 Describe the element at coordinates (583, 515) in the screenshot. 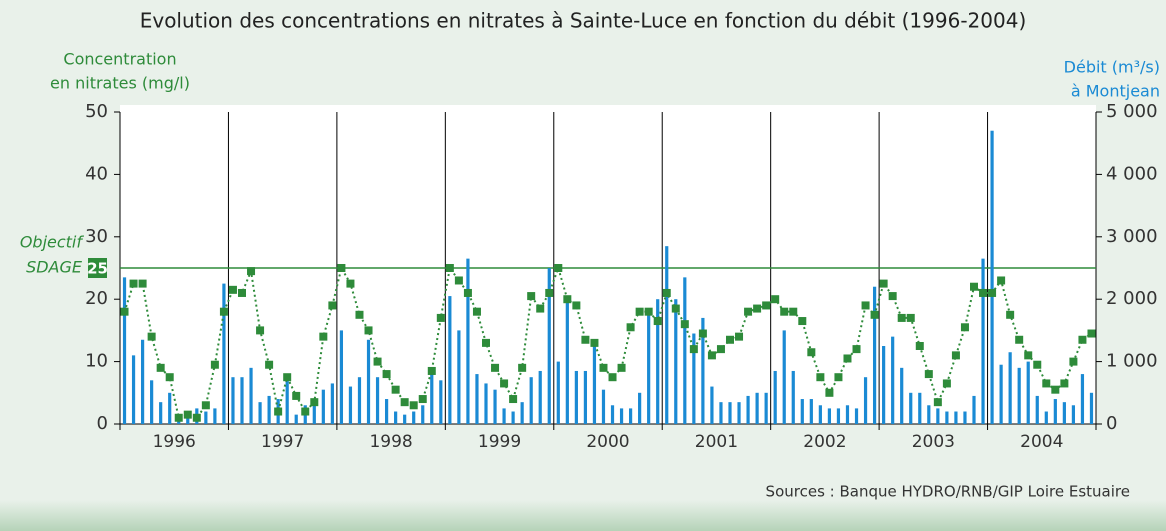

I see `footer-band` at that location.